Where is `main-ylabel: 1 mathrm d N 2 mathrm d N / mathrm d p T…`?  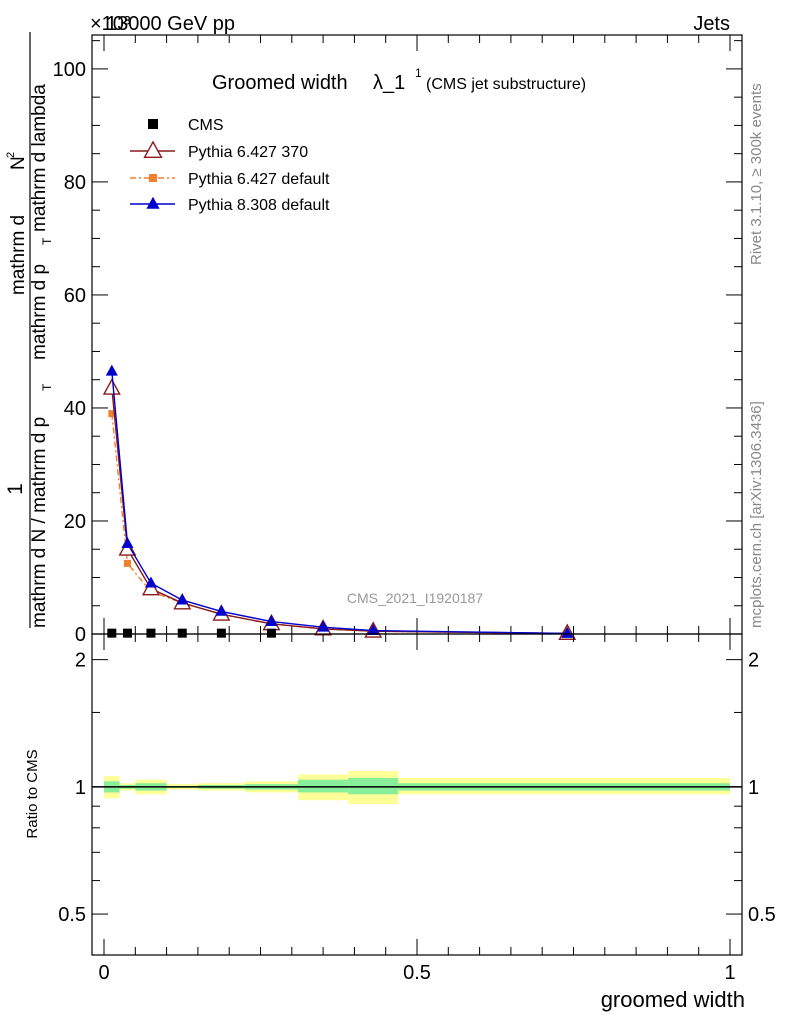 main-ylabel: 1 mathrm d N 2 mathrm d N / mathrm d p T… is located at coordinates (29, 330).